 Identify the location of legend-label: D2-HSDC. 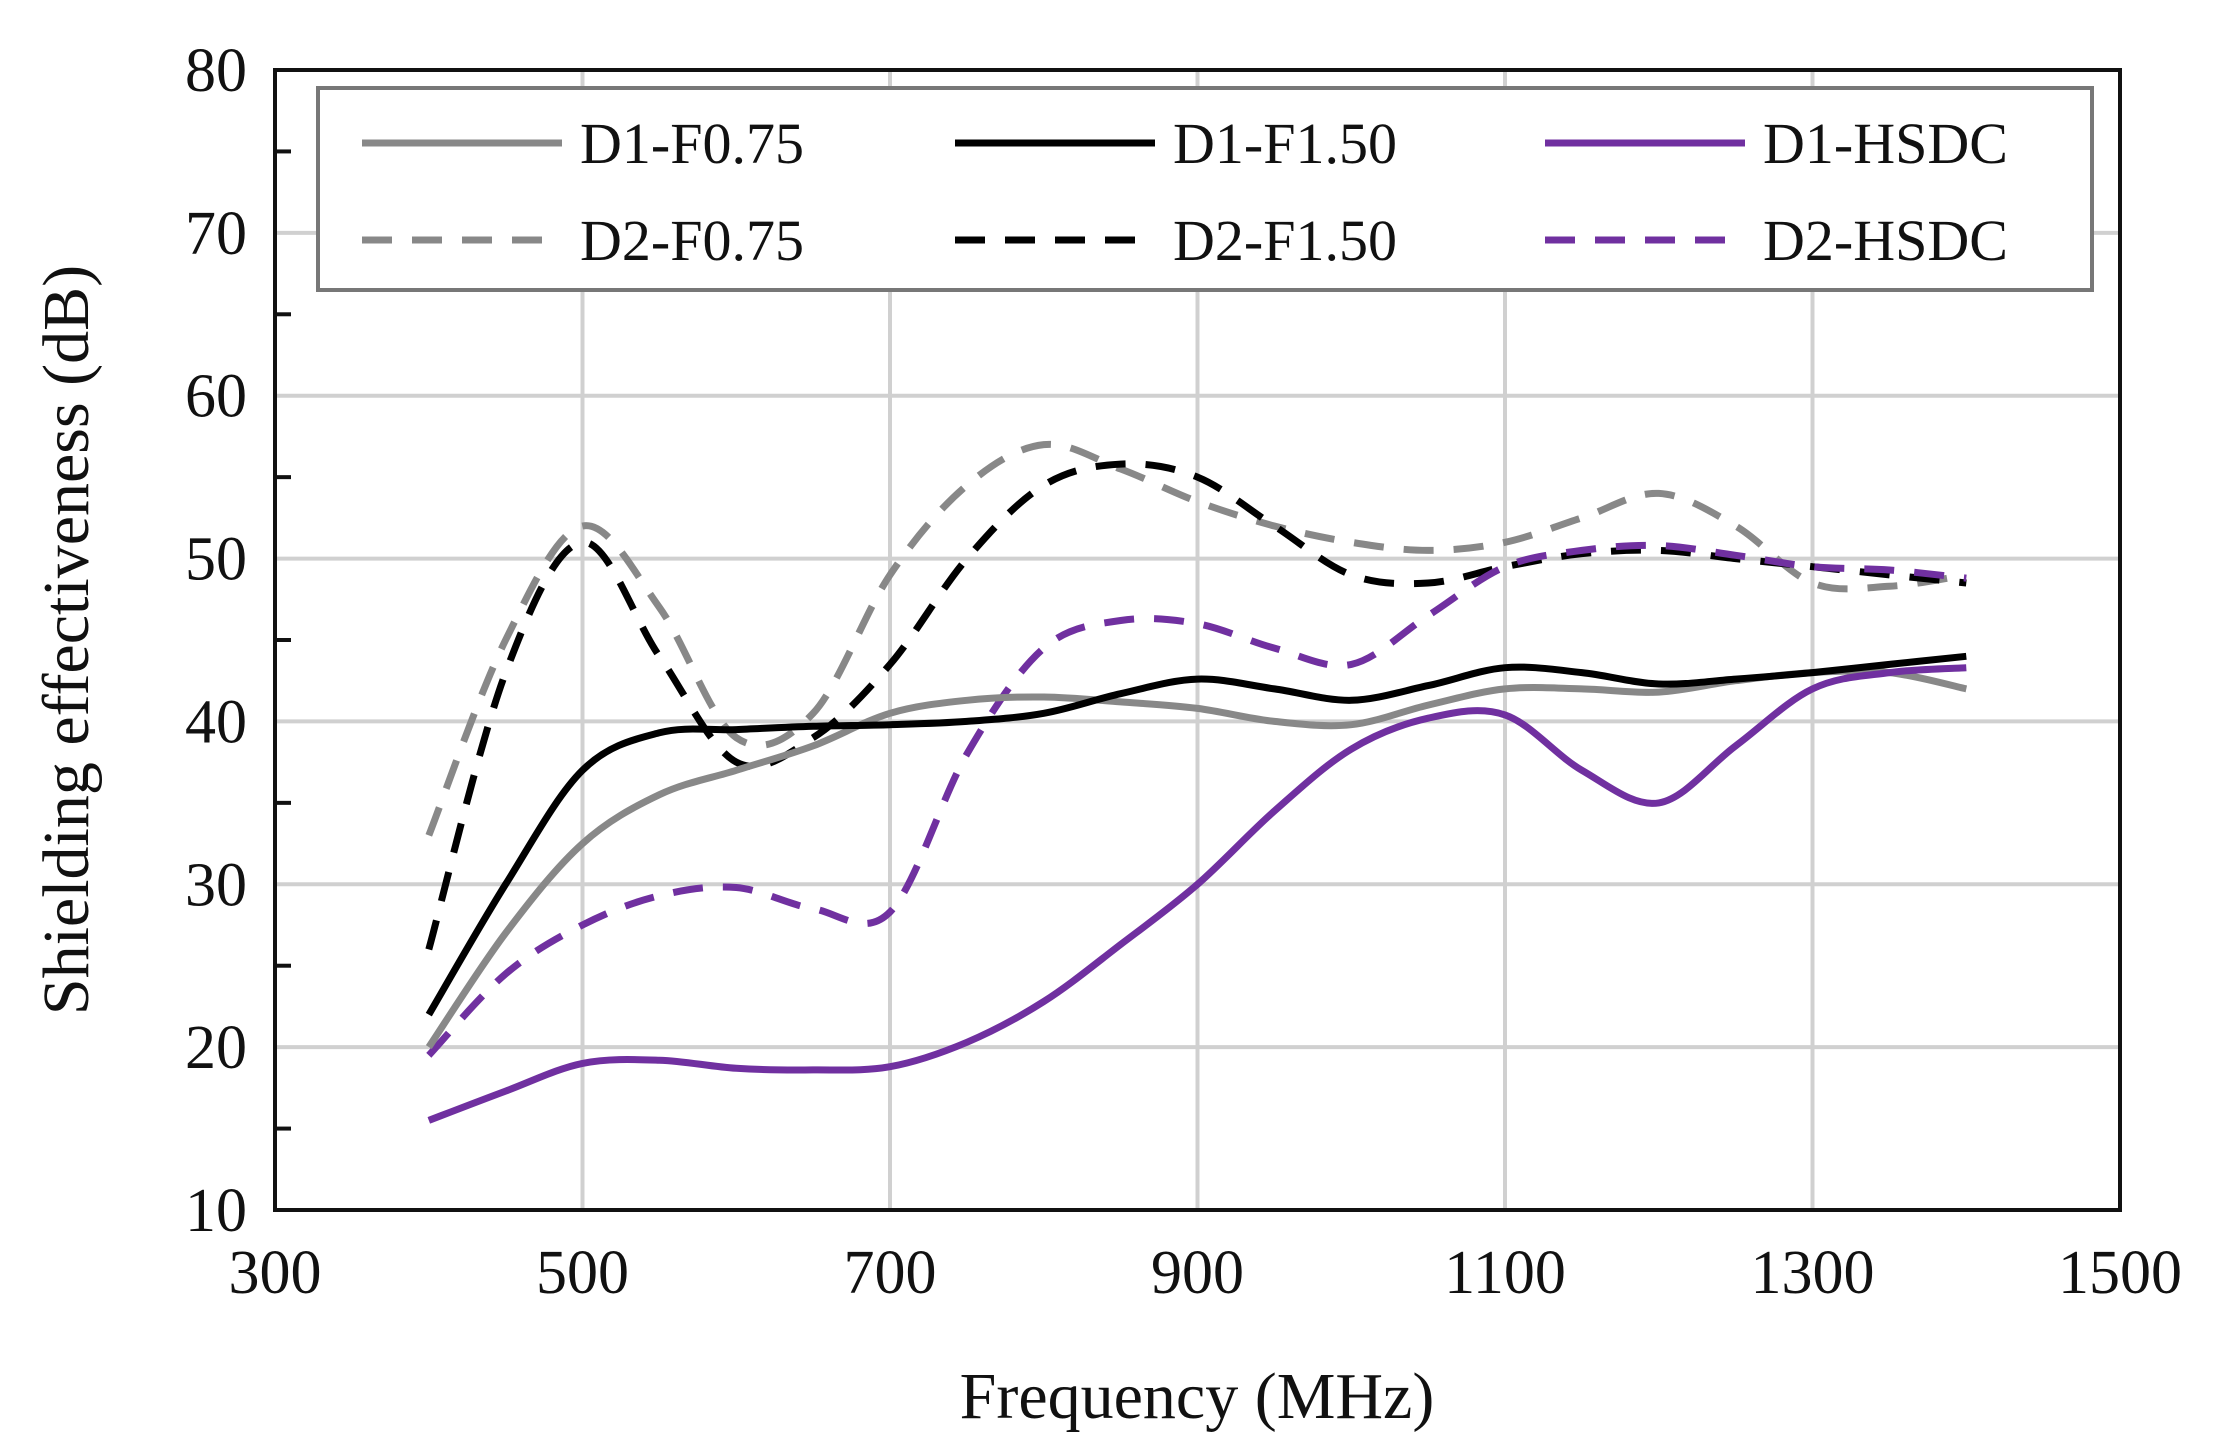
(1885, 240).